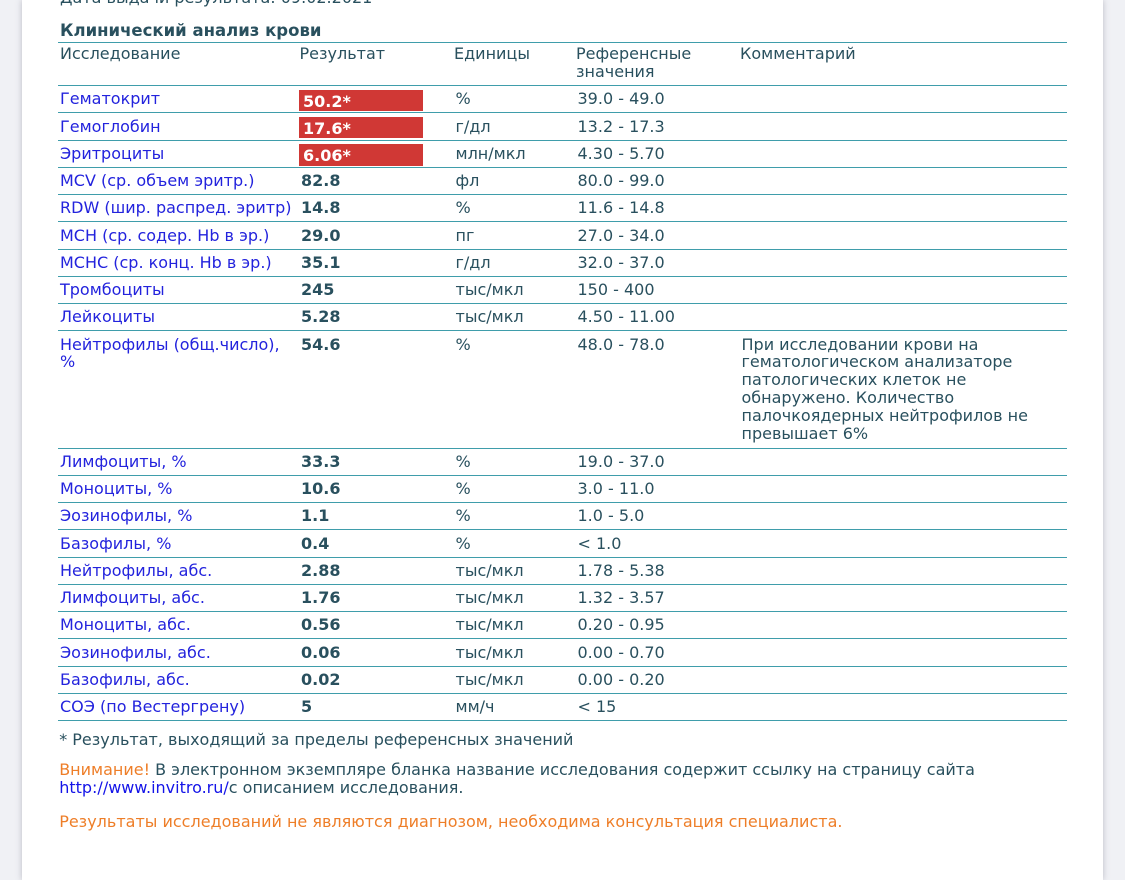 The width and height of the screenshot is (1125, 880). I want to click on reference-value: < 15, so click(597, 707).